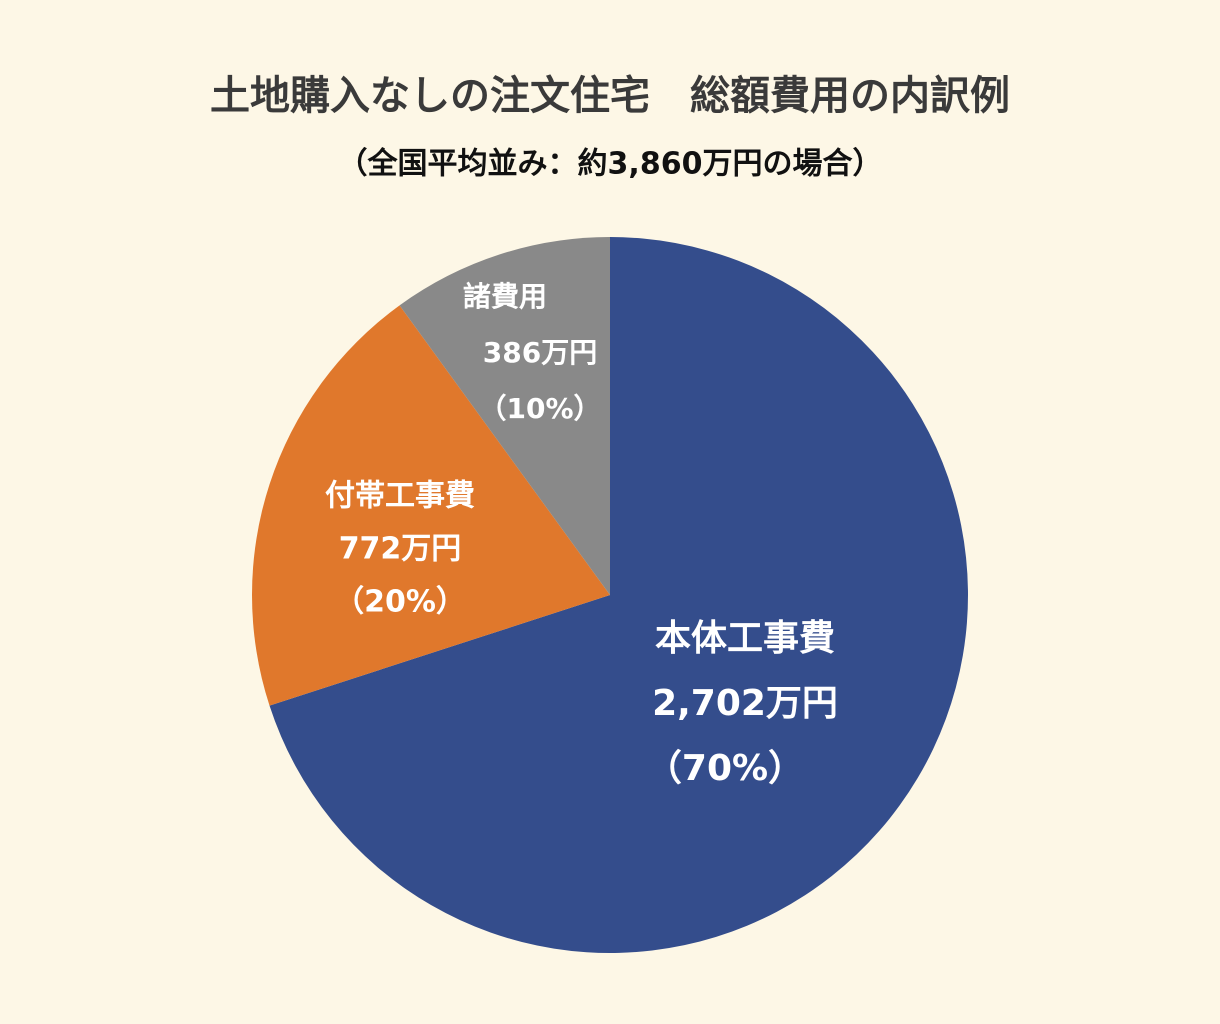 The width and height of the screenshot is (1220, 1024). What do you see at coordinates (540, 352) in the screenshot?
I see `slice-label: 386万円` at bounding box center [540, 352].